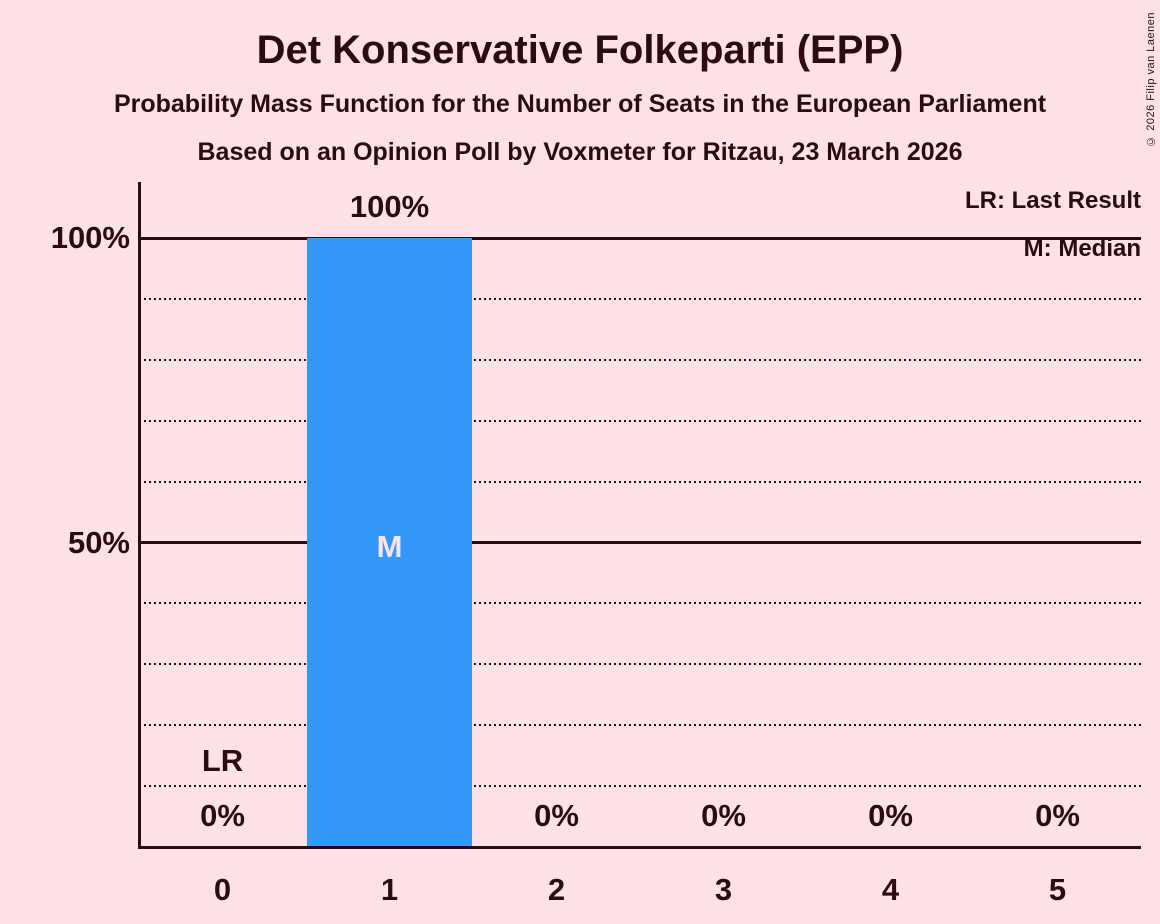 This screenshot has height=924, width=1160. Describe the element at coordinates (1082, 248) in the screenshot. I see `legend-median: M: Median` at that location.